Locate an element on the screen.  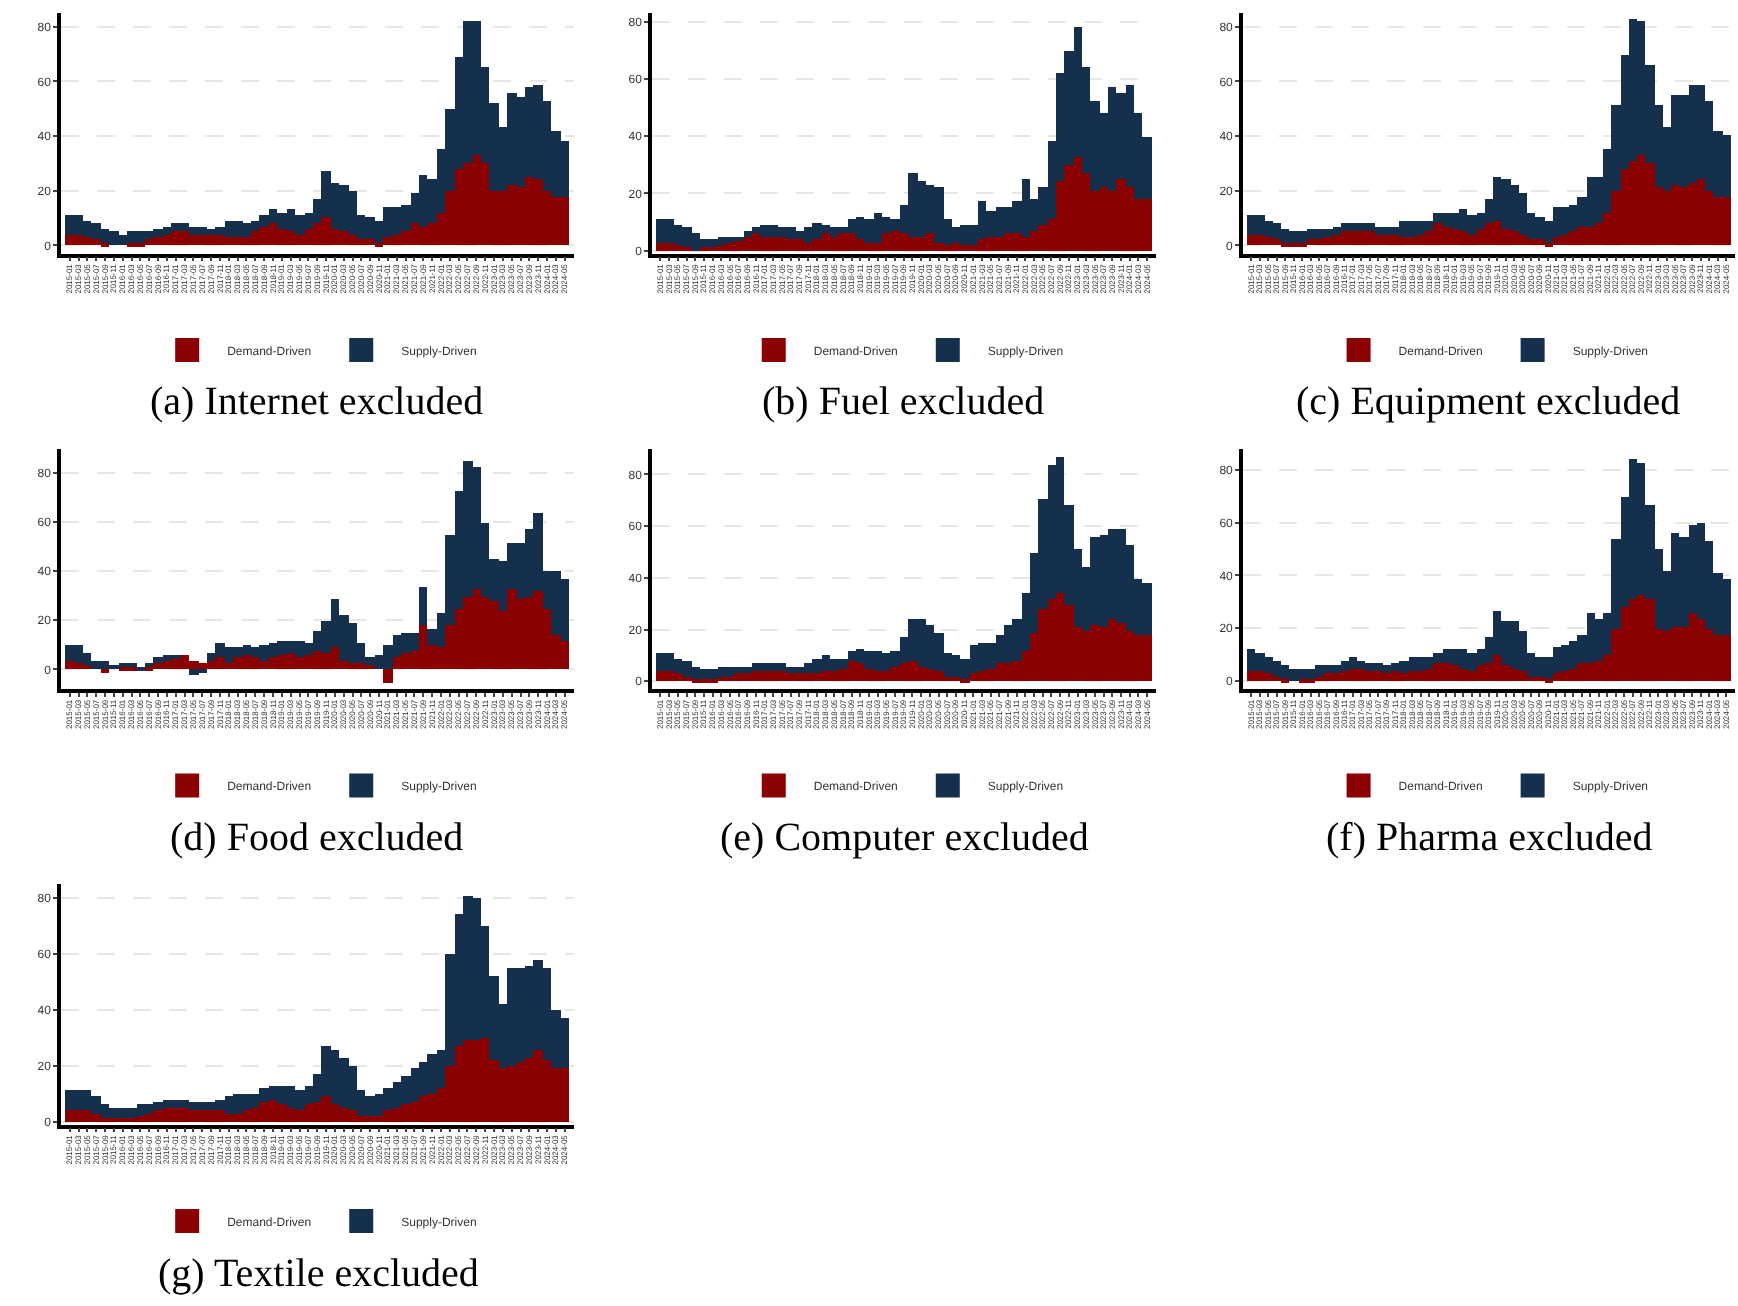
text: (d) Food excluded is located at coordinates (317, 838).